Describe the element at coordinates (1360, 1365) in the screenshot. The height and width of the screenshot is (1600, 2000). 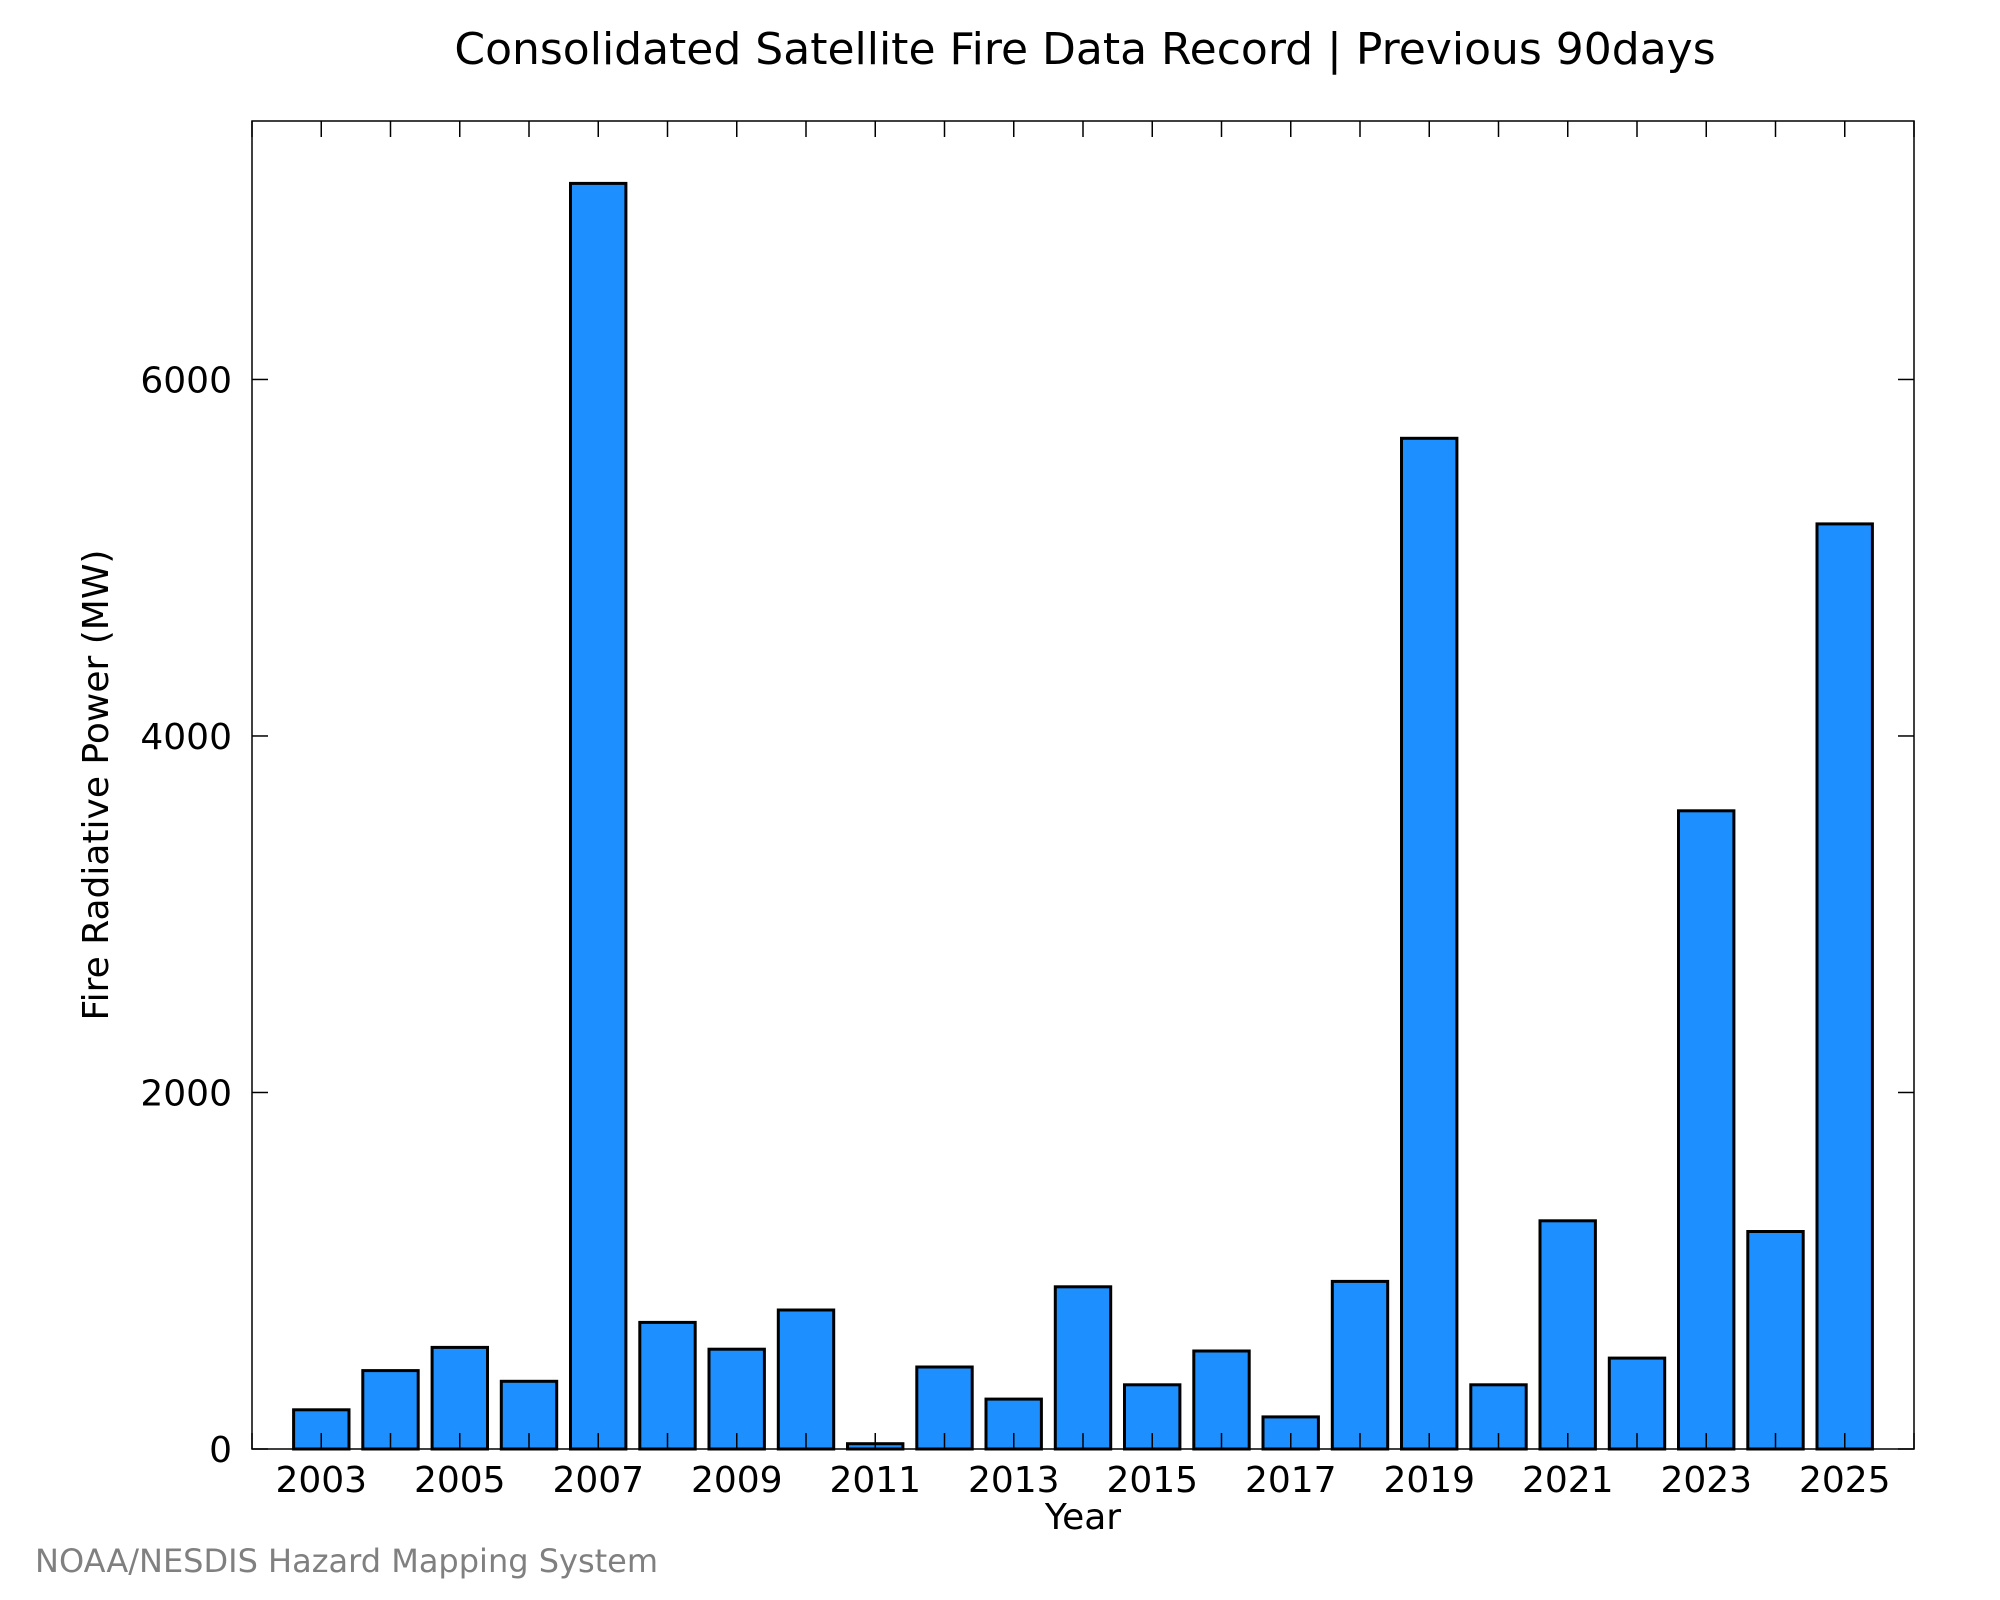
I see `bar-2018` at that location.